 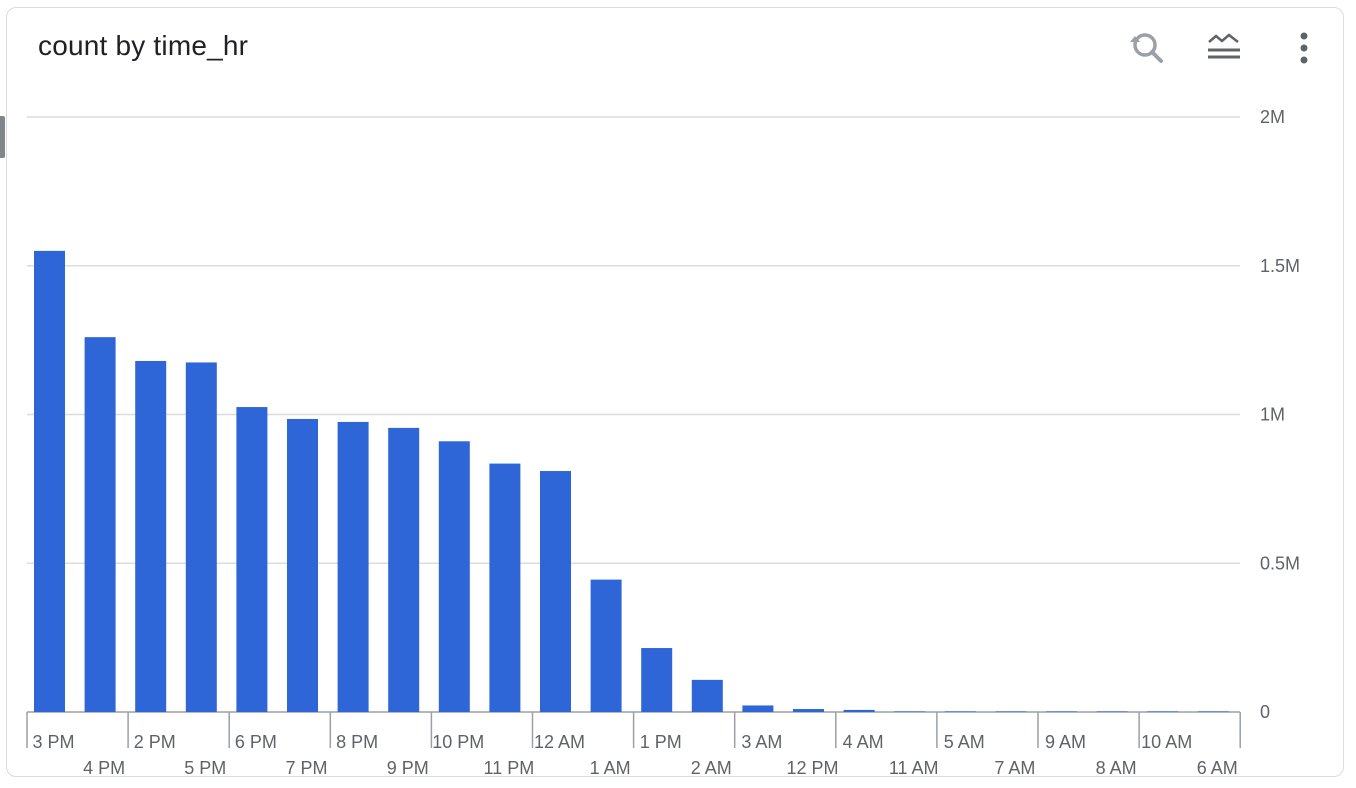 What do you see at coordinates (306, 768) in the screenshot?
I see `x-tick-label: 7 PM` at bounding box center [306, 768].